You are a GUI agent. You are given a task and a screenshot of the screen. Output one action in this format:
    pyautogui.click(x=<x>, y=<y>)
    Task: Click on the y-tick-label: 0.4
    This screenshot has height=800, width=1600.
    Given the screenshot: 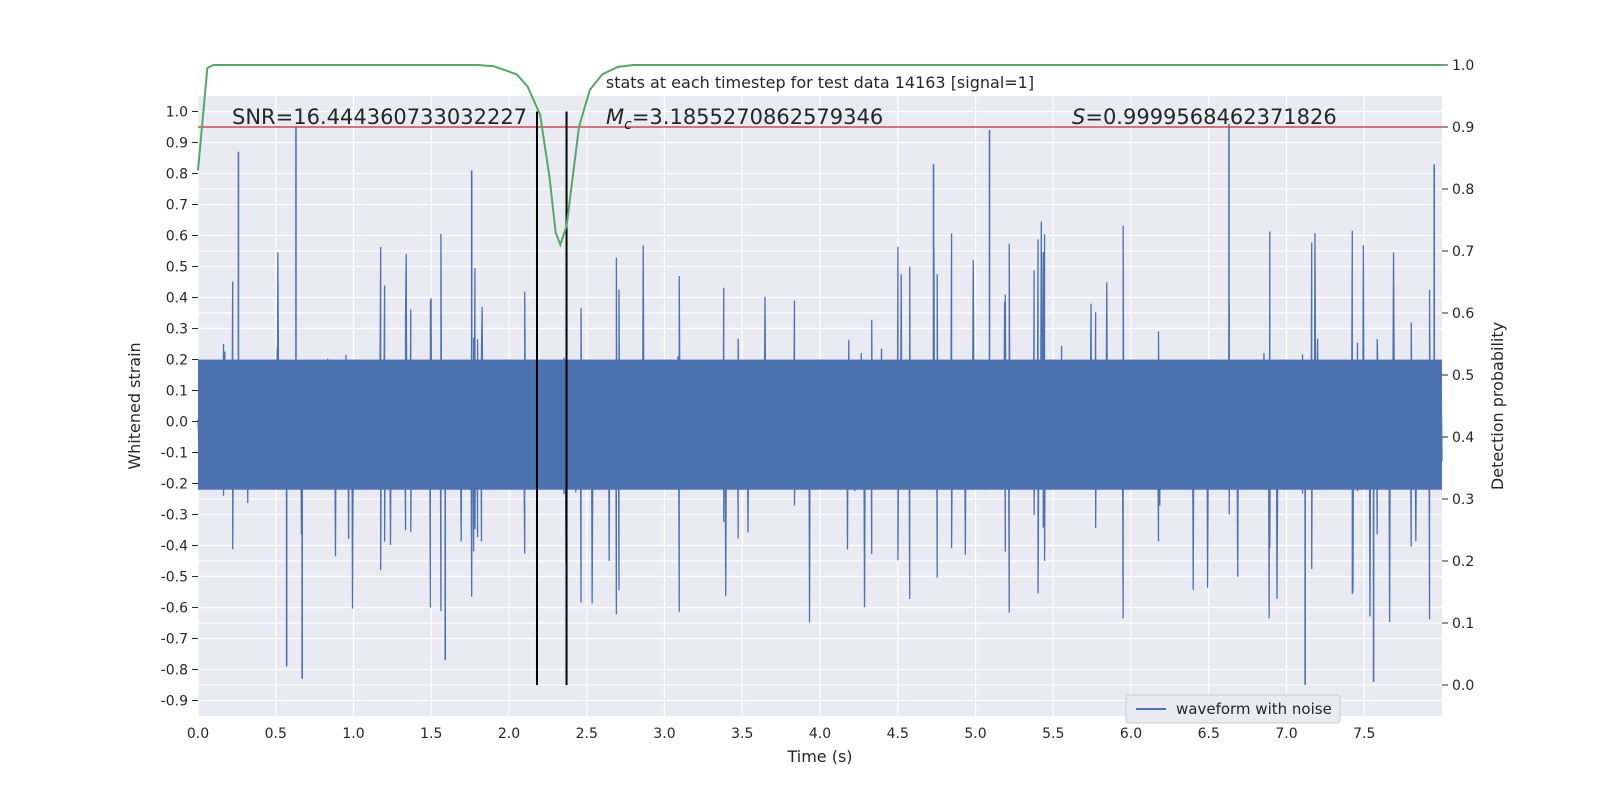 What is the action you would take?
    pyautogui.click(x=177, y=299)
    